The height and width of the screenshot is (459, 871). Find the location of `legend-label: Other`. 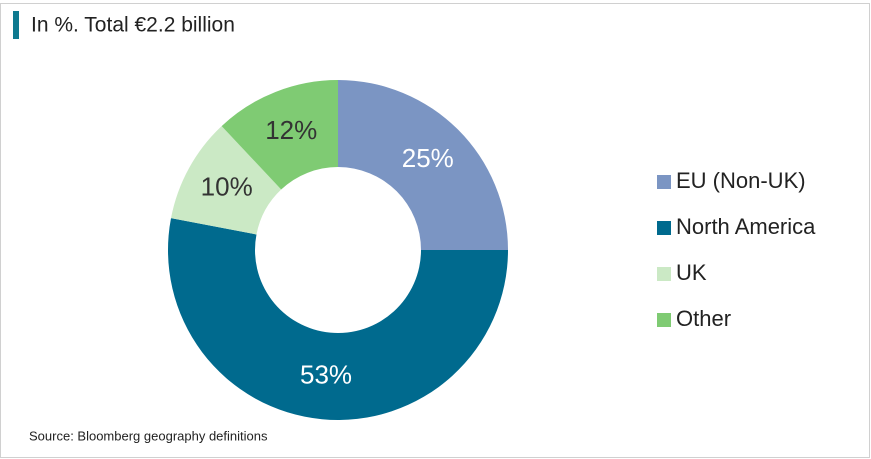

legend-label: Other is located at coordinates (703, 318).